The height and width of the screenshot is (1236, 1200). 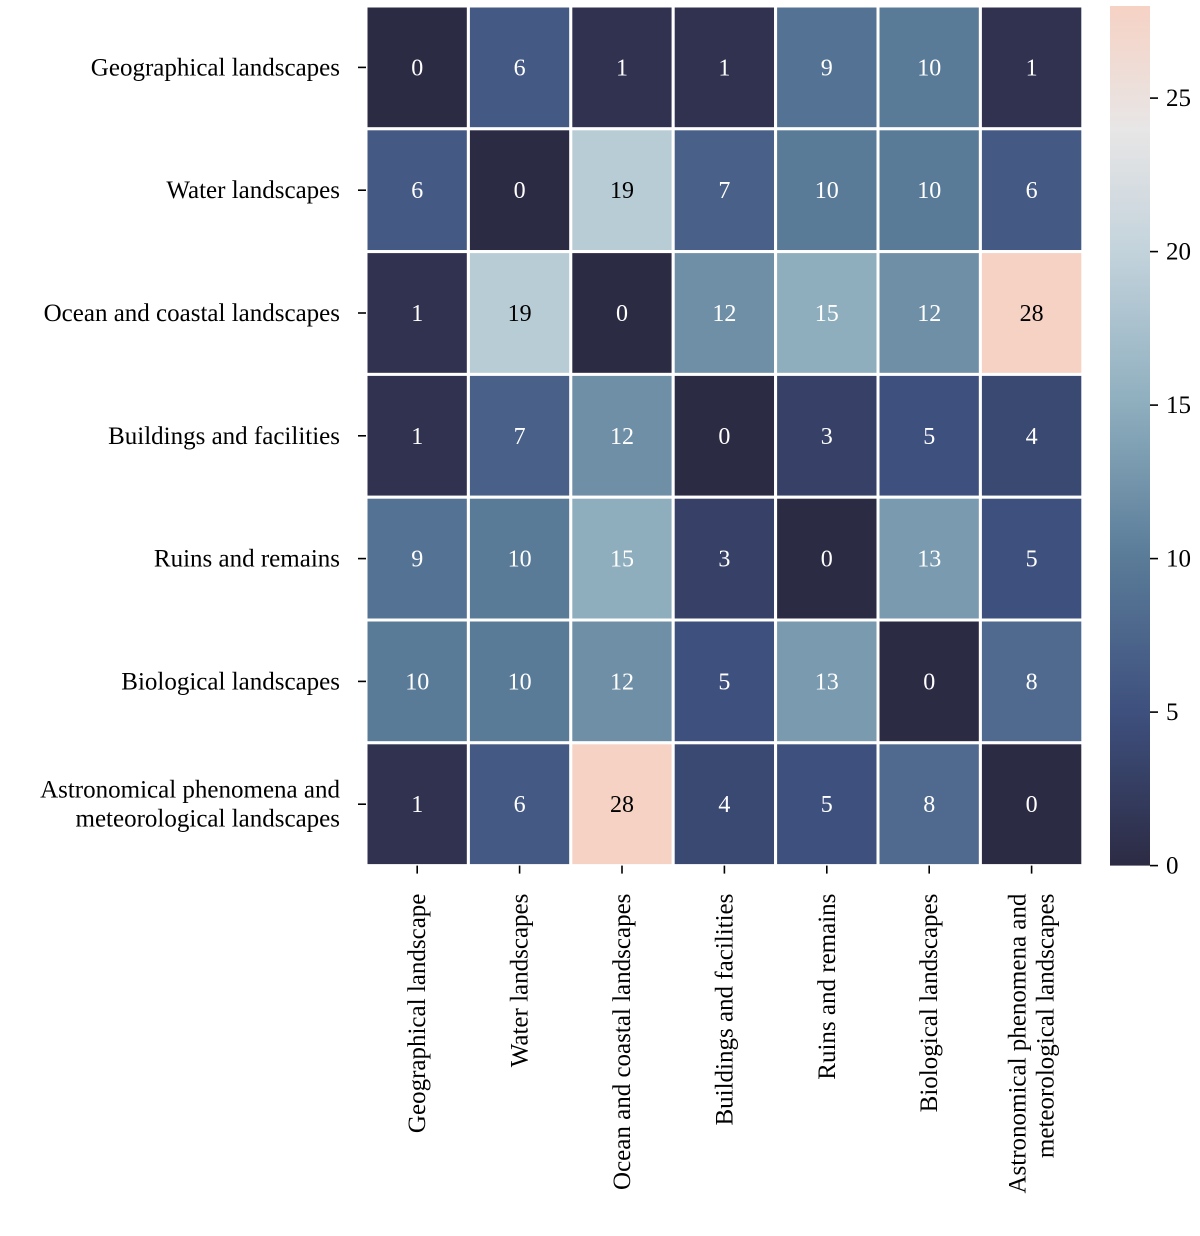 I want to click on column-label: Ruins and remains, so click(x=827, y=987).